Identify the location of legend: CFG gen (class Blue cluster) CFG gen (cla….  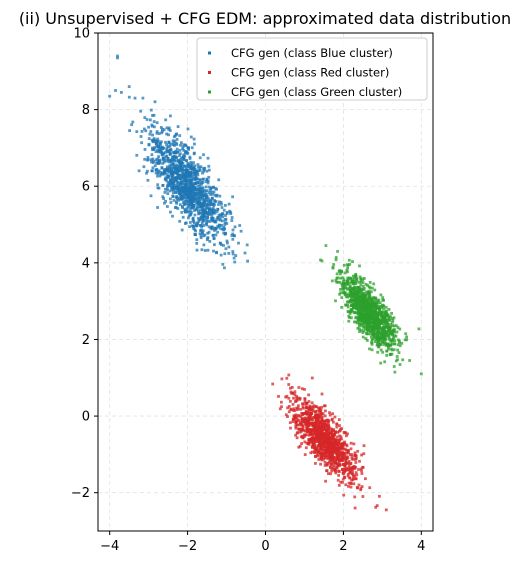
(312, 69).